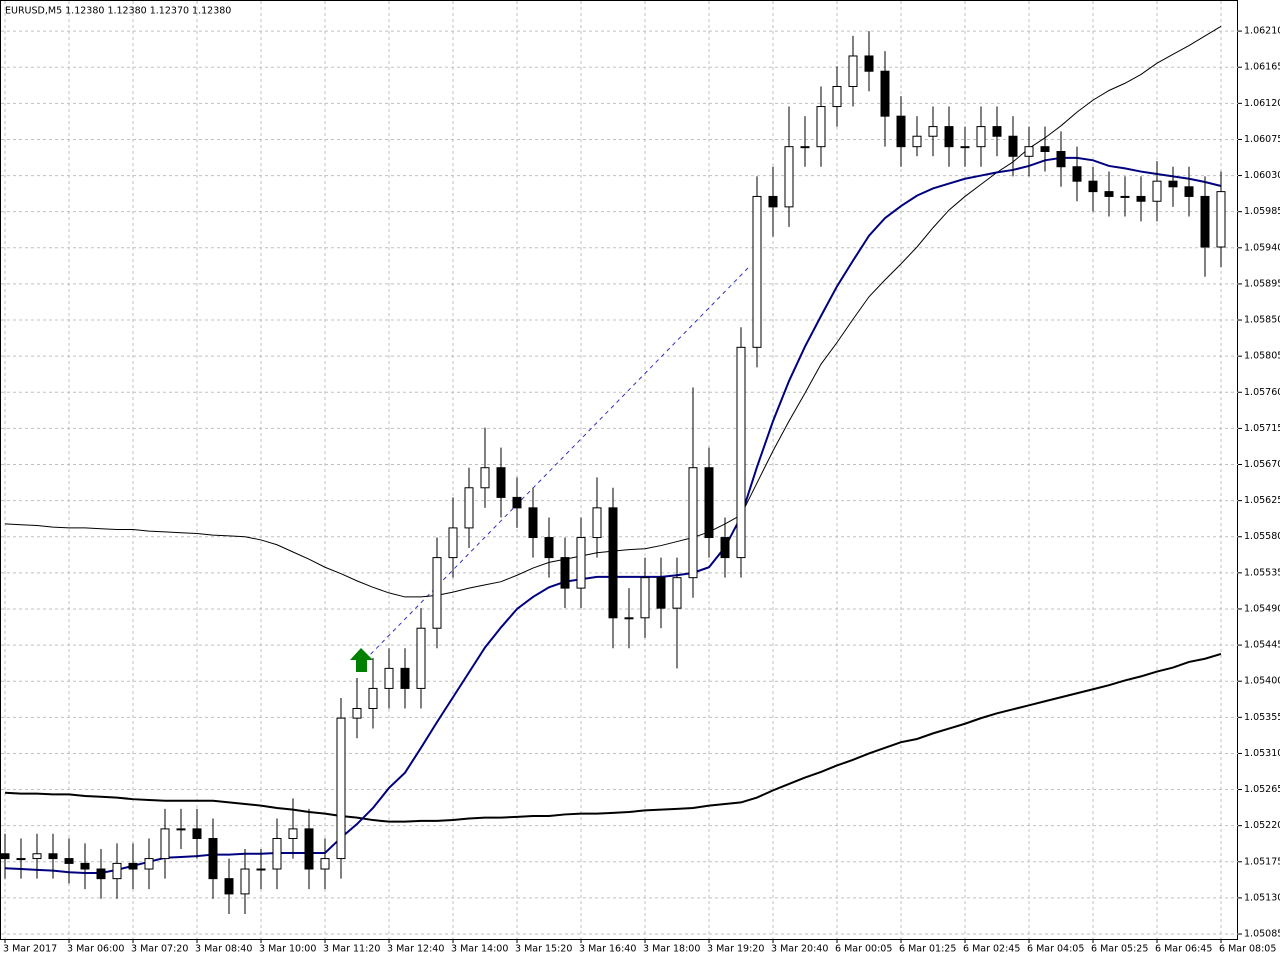 The height and width of the screenshot is (960, 1280). What do you see at coordinates (1262, 608) in the screenshot?
I see `y-tick-label: 1.05490` at bounding box center [1262, 608].